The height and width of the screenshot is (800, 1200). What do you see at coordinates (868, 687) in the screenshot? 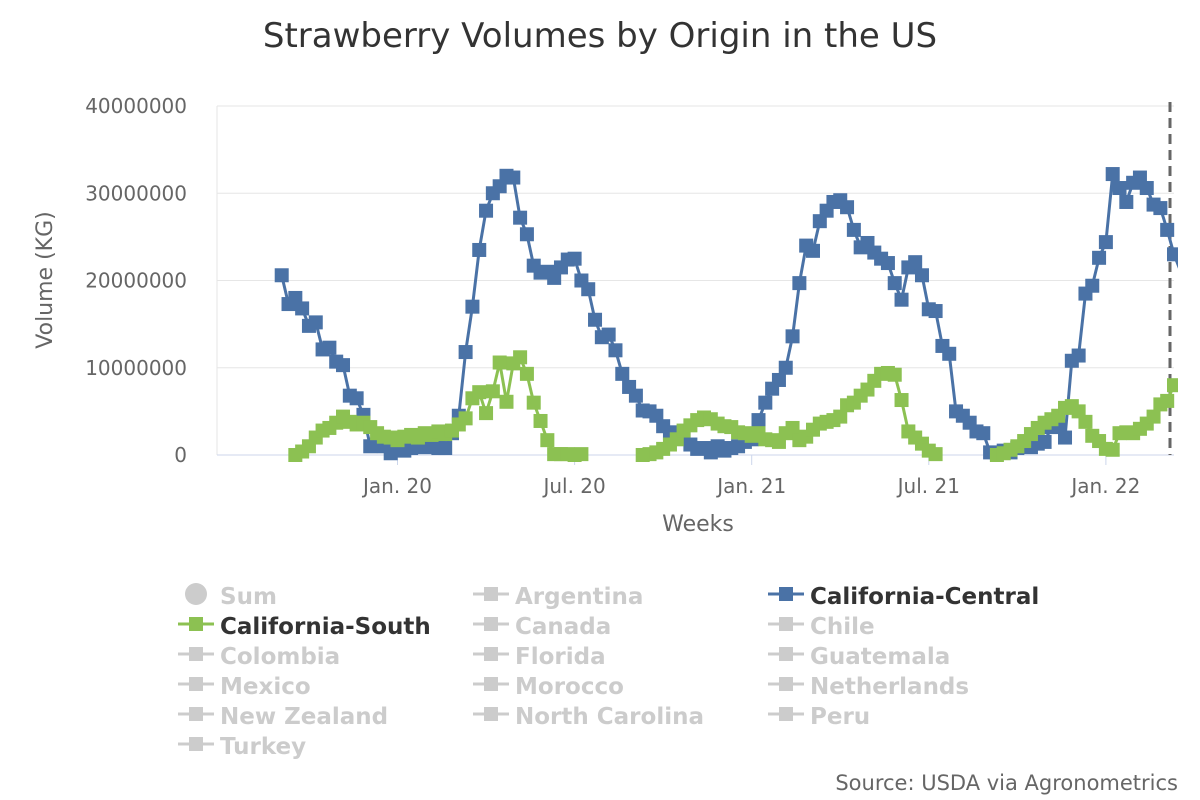
I see `legend-item-netherlands: Netherlands` at bounding box center [868, 687].